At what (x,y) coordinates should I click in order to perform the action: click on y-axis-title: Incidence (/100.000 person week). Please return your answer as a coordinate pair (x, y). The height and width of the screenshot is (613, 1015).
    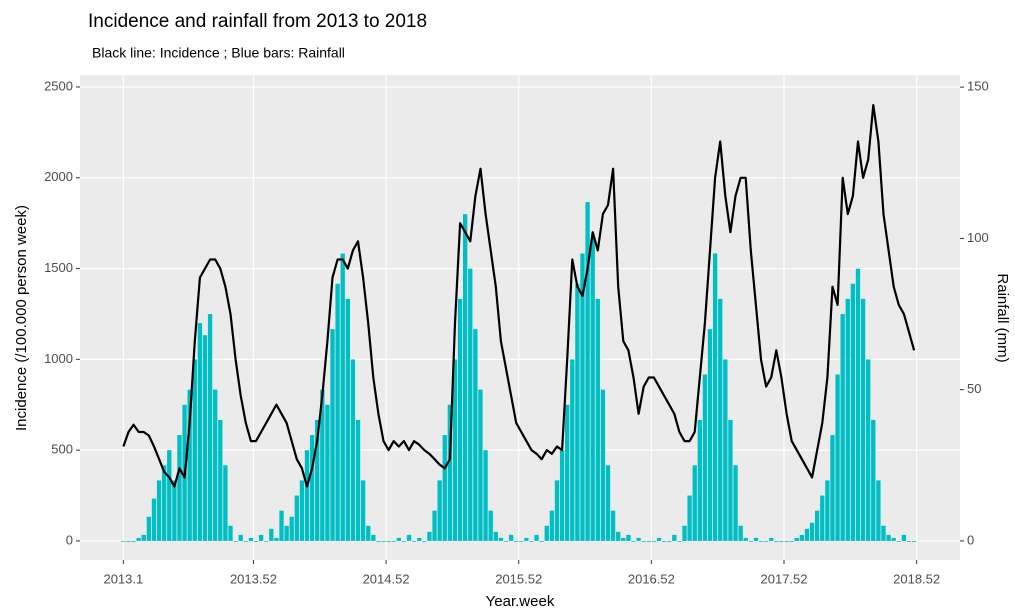
    Looking at the image, I should click on (21, 318).